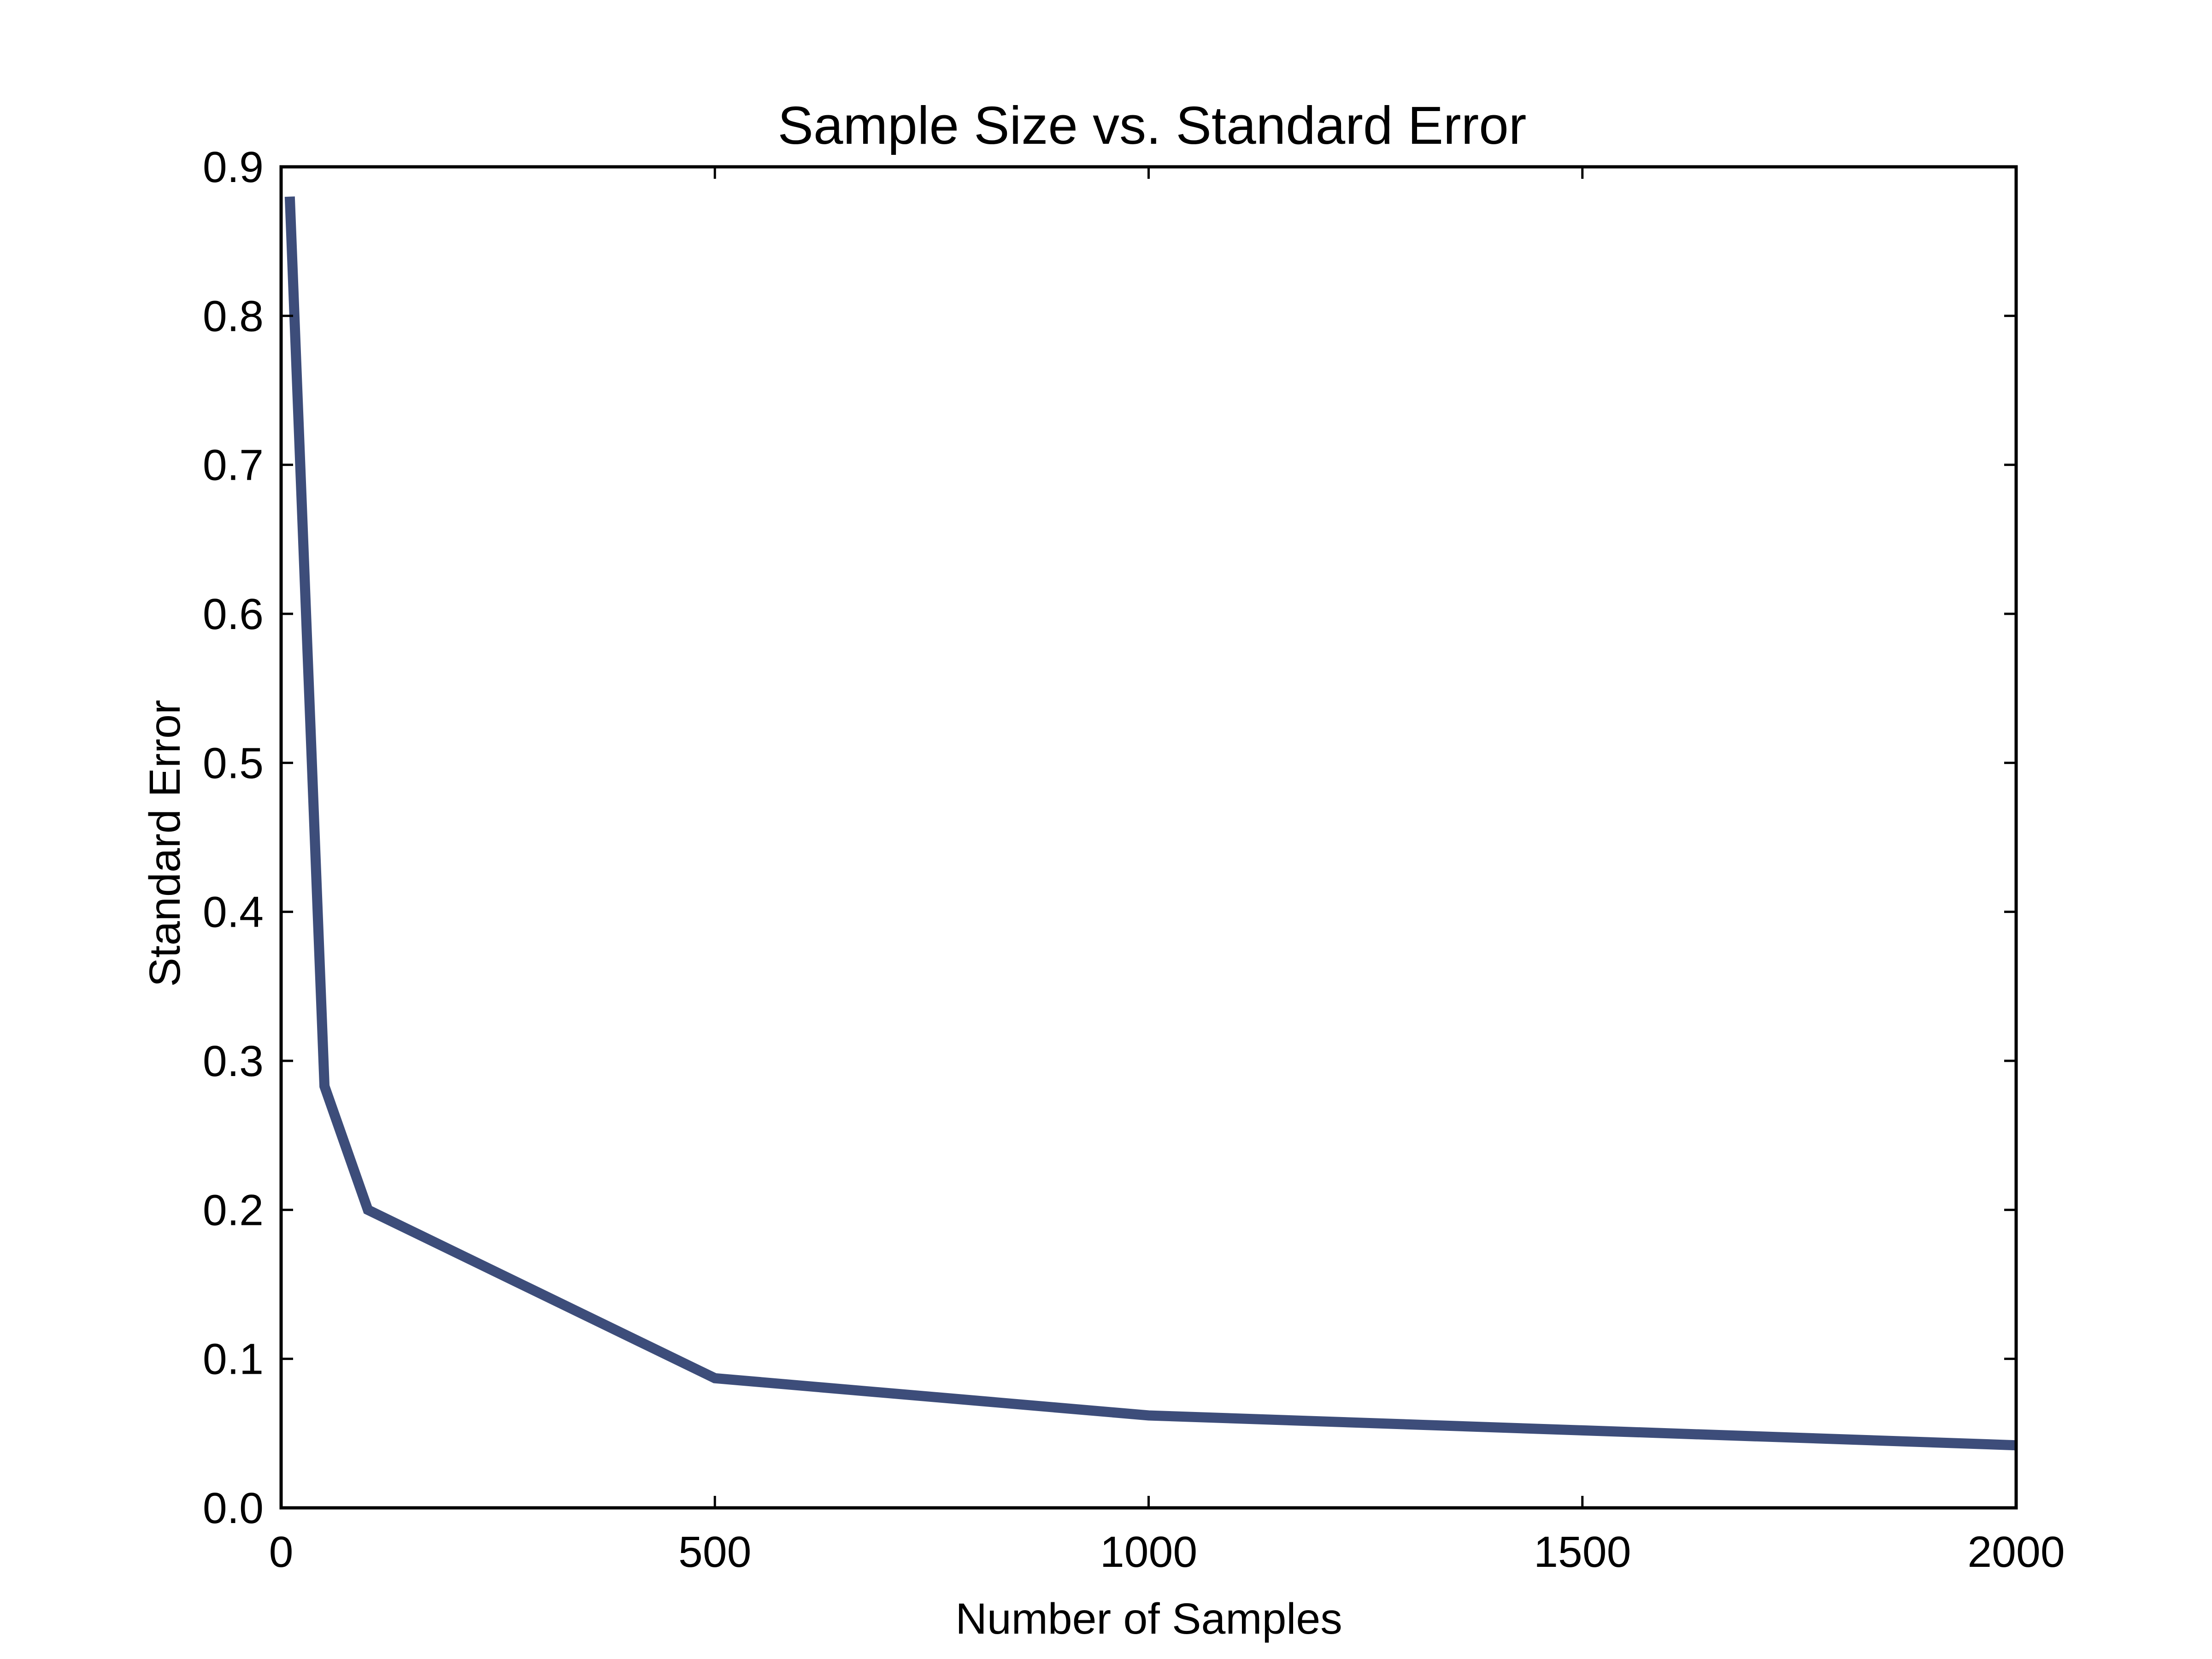  What do you see at coordinates (233, 614) in the screenshot?
I see `y-tick-label: 0.6` at bounding box center [233, 614].